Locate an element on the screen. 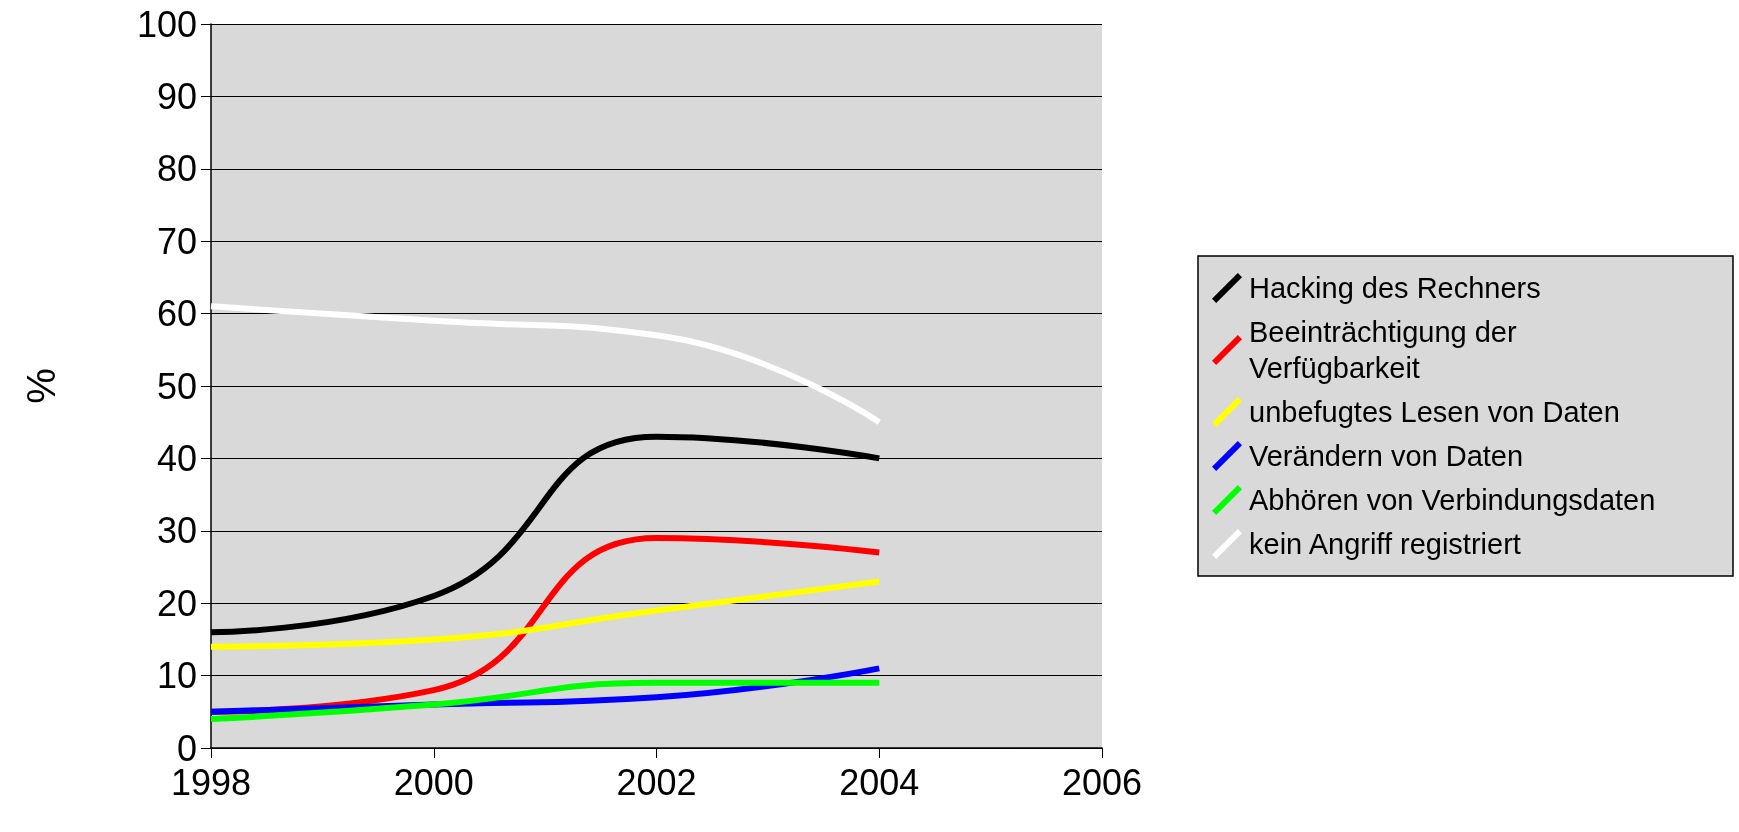 The width and height of the screenshot is (1739, 832). y-tick-label: 100 is located at coordinates (166, 24).